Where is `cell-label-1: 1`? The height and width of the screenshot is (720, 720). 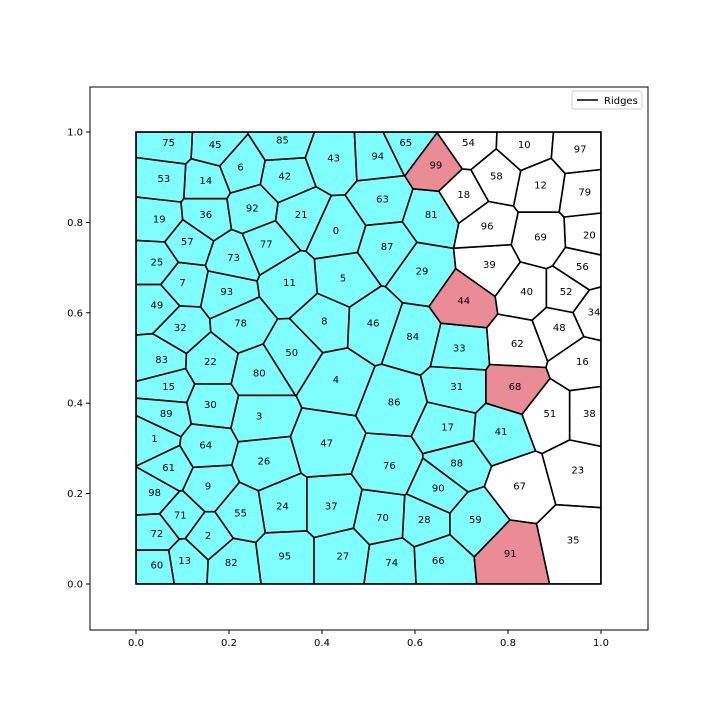
cell-label-1: 1 is located at coordinates (154, 439).